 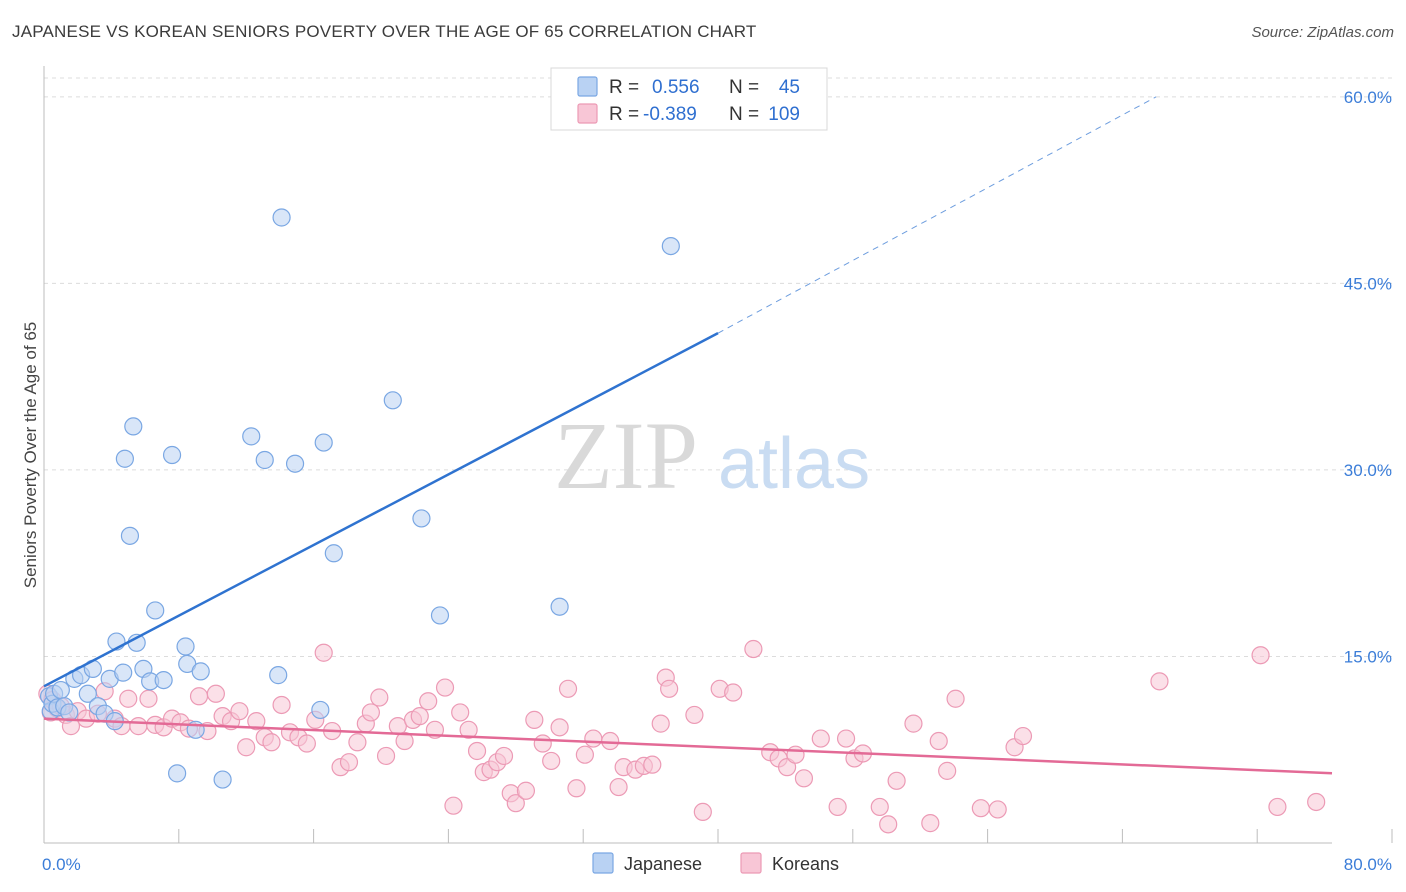 I want to click on y-tick-label: 30.0%, so click(x=1368, y=470).